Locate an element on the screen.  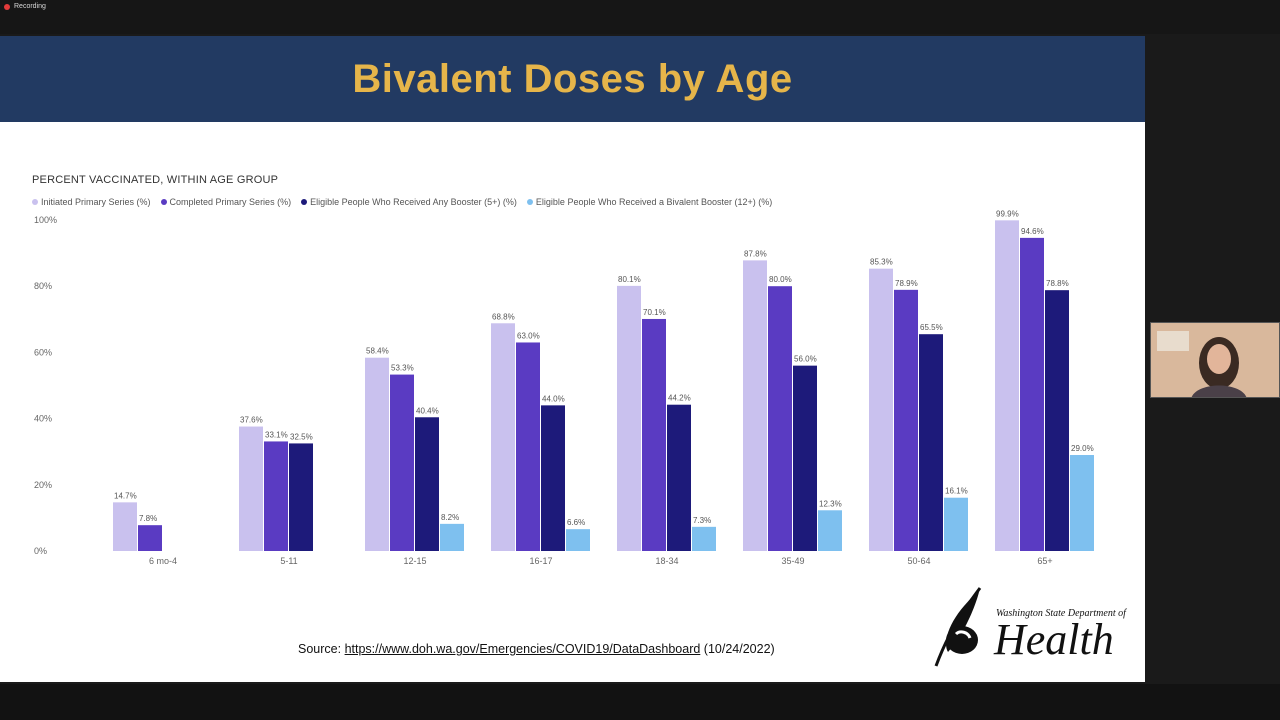
meeting-bottom-bar is located at coordinates (640, 702).